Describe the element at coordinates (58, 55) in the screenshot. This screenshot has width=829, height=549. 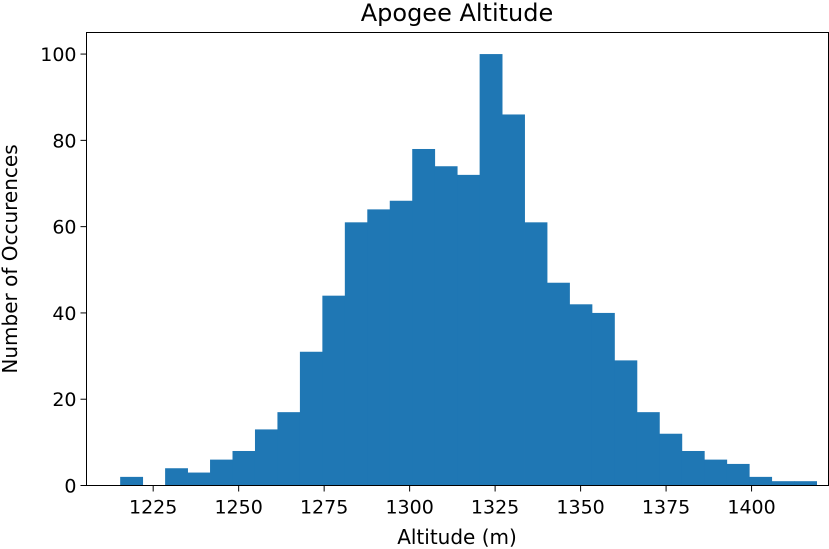
I see `y-tick-label: 100` at that location.